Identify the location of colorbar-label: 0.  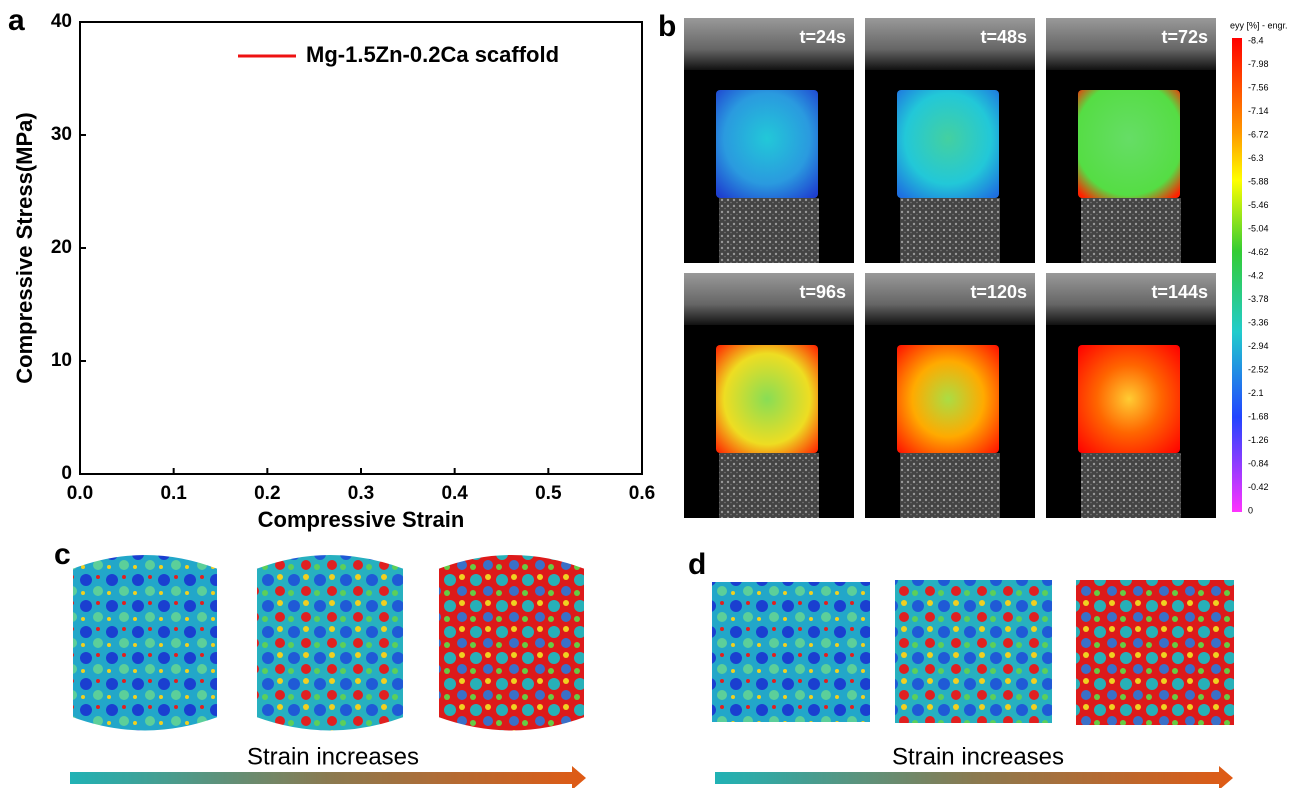
(1250, 510).